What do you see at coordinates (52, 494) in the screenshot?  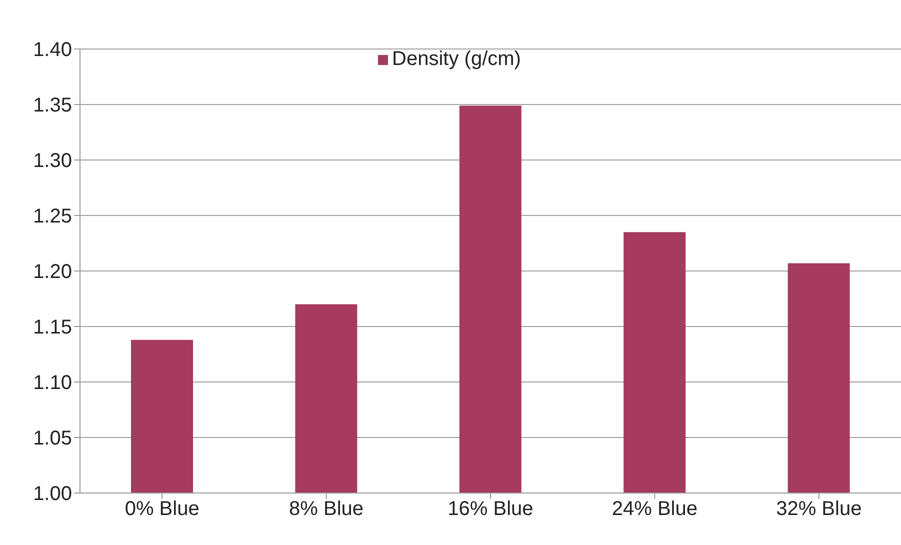 I see `y-tick-label: 1.00` at bounding box center [52, 494].